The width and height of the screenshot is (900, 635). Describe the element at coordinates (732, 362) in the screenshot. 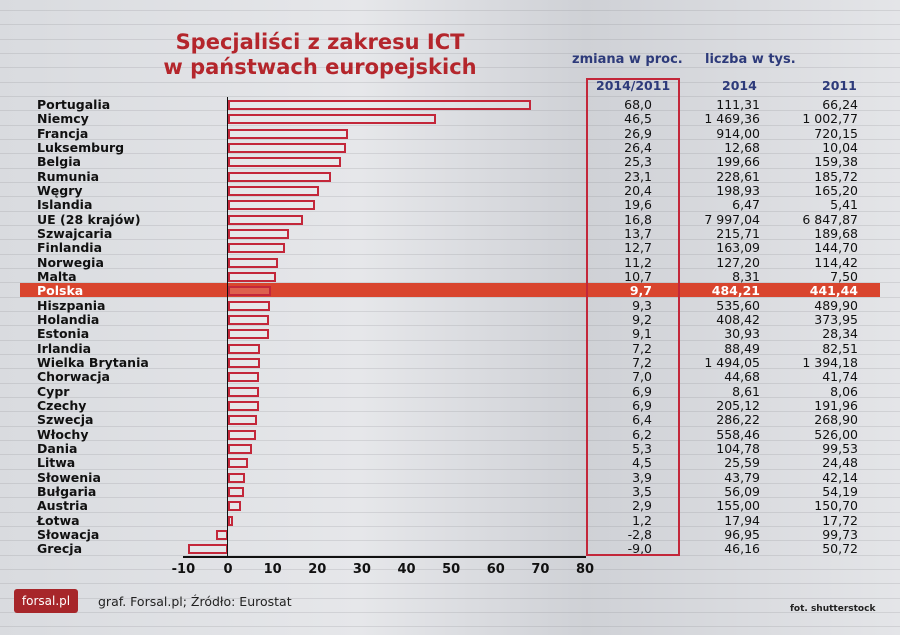

I see `count-2014-value: 1 494,05` at that location.